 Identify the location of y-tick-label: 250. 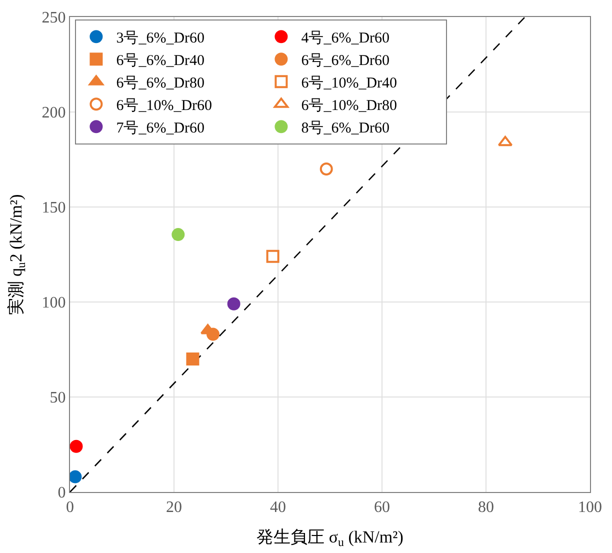
(54, 18).